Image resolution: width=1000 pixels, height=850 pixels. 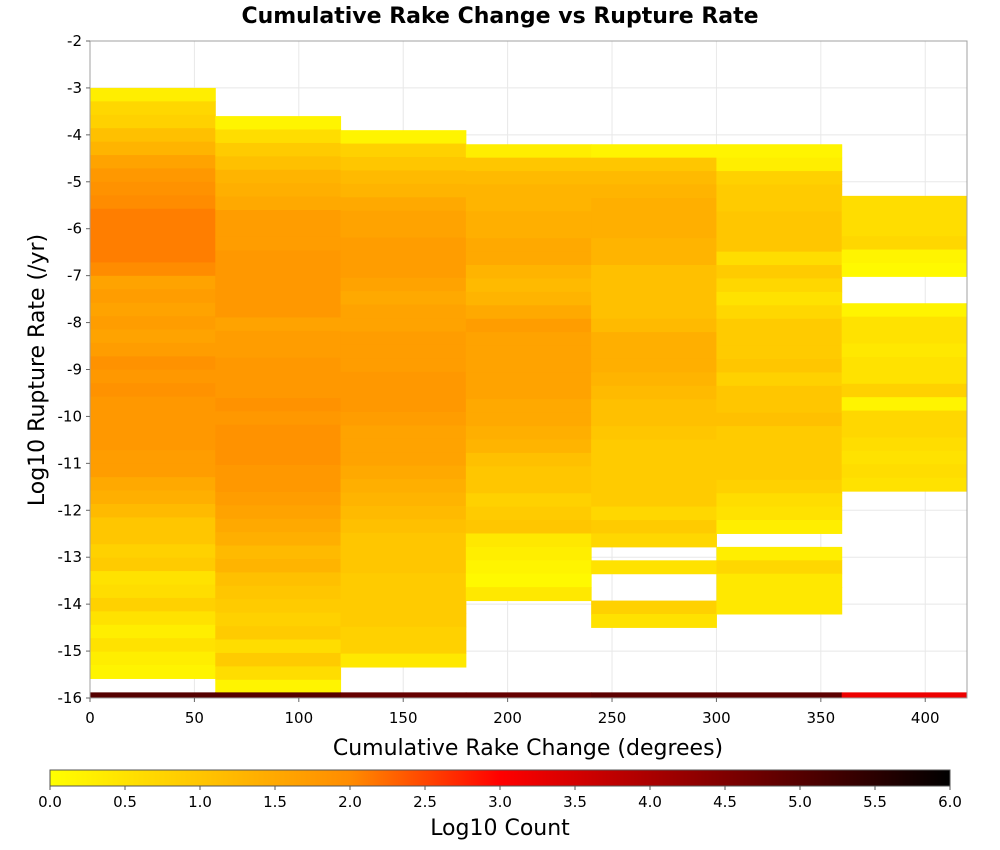 What do you see at coordinates (74, 182) in the screenshot?
I see `y-tick-label: -5` at bounding box center [74, 182].